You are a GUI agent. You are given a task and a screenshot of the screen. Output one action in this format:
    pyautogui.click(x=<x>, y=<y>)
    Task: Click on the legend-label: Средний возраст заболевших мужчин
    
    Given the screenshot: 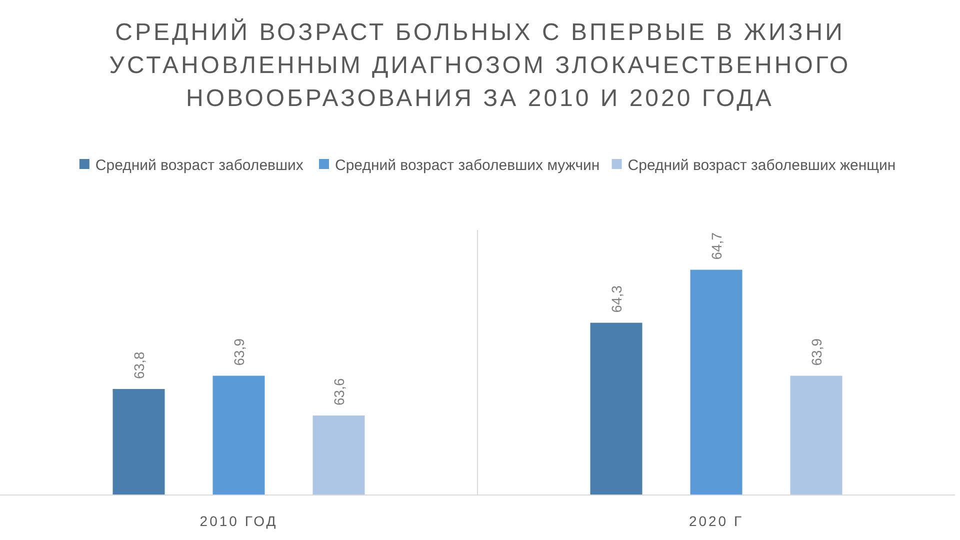 What is the action you would take?
    pyautogui.click(x=467, y=165)
    